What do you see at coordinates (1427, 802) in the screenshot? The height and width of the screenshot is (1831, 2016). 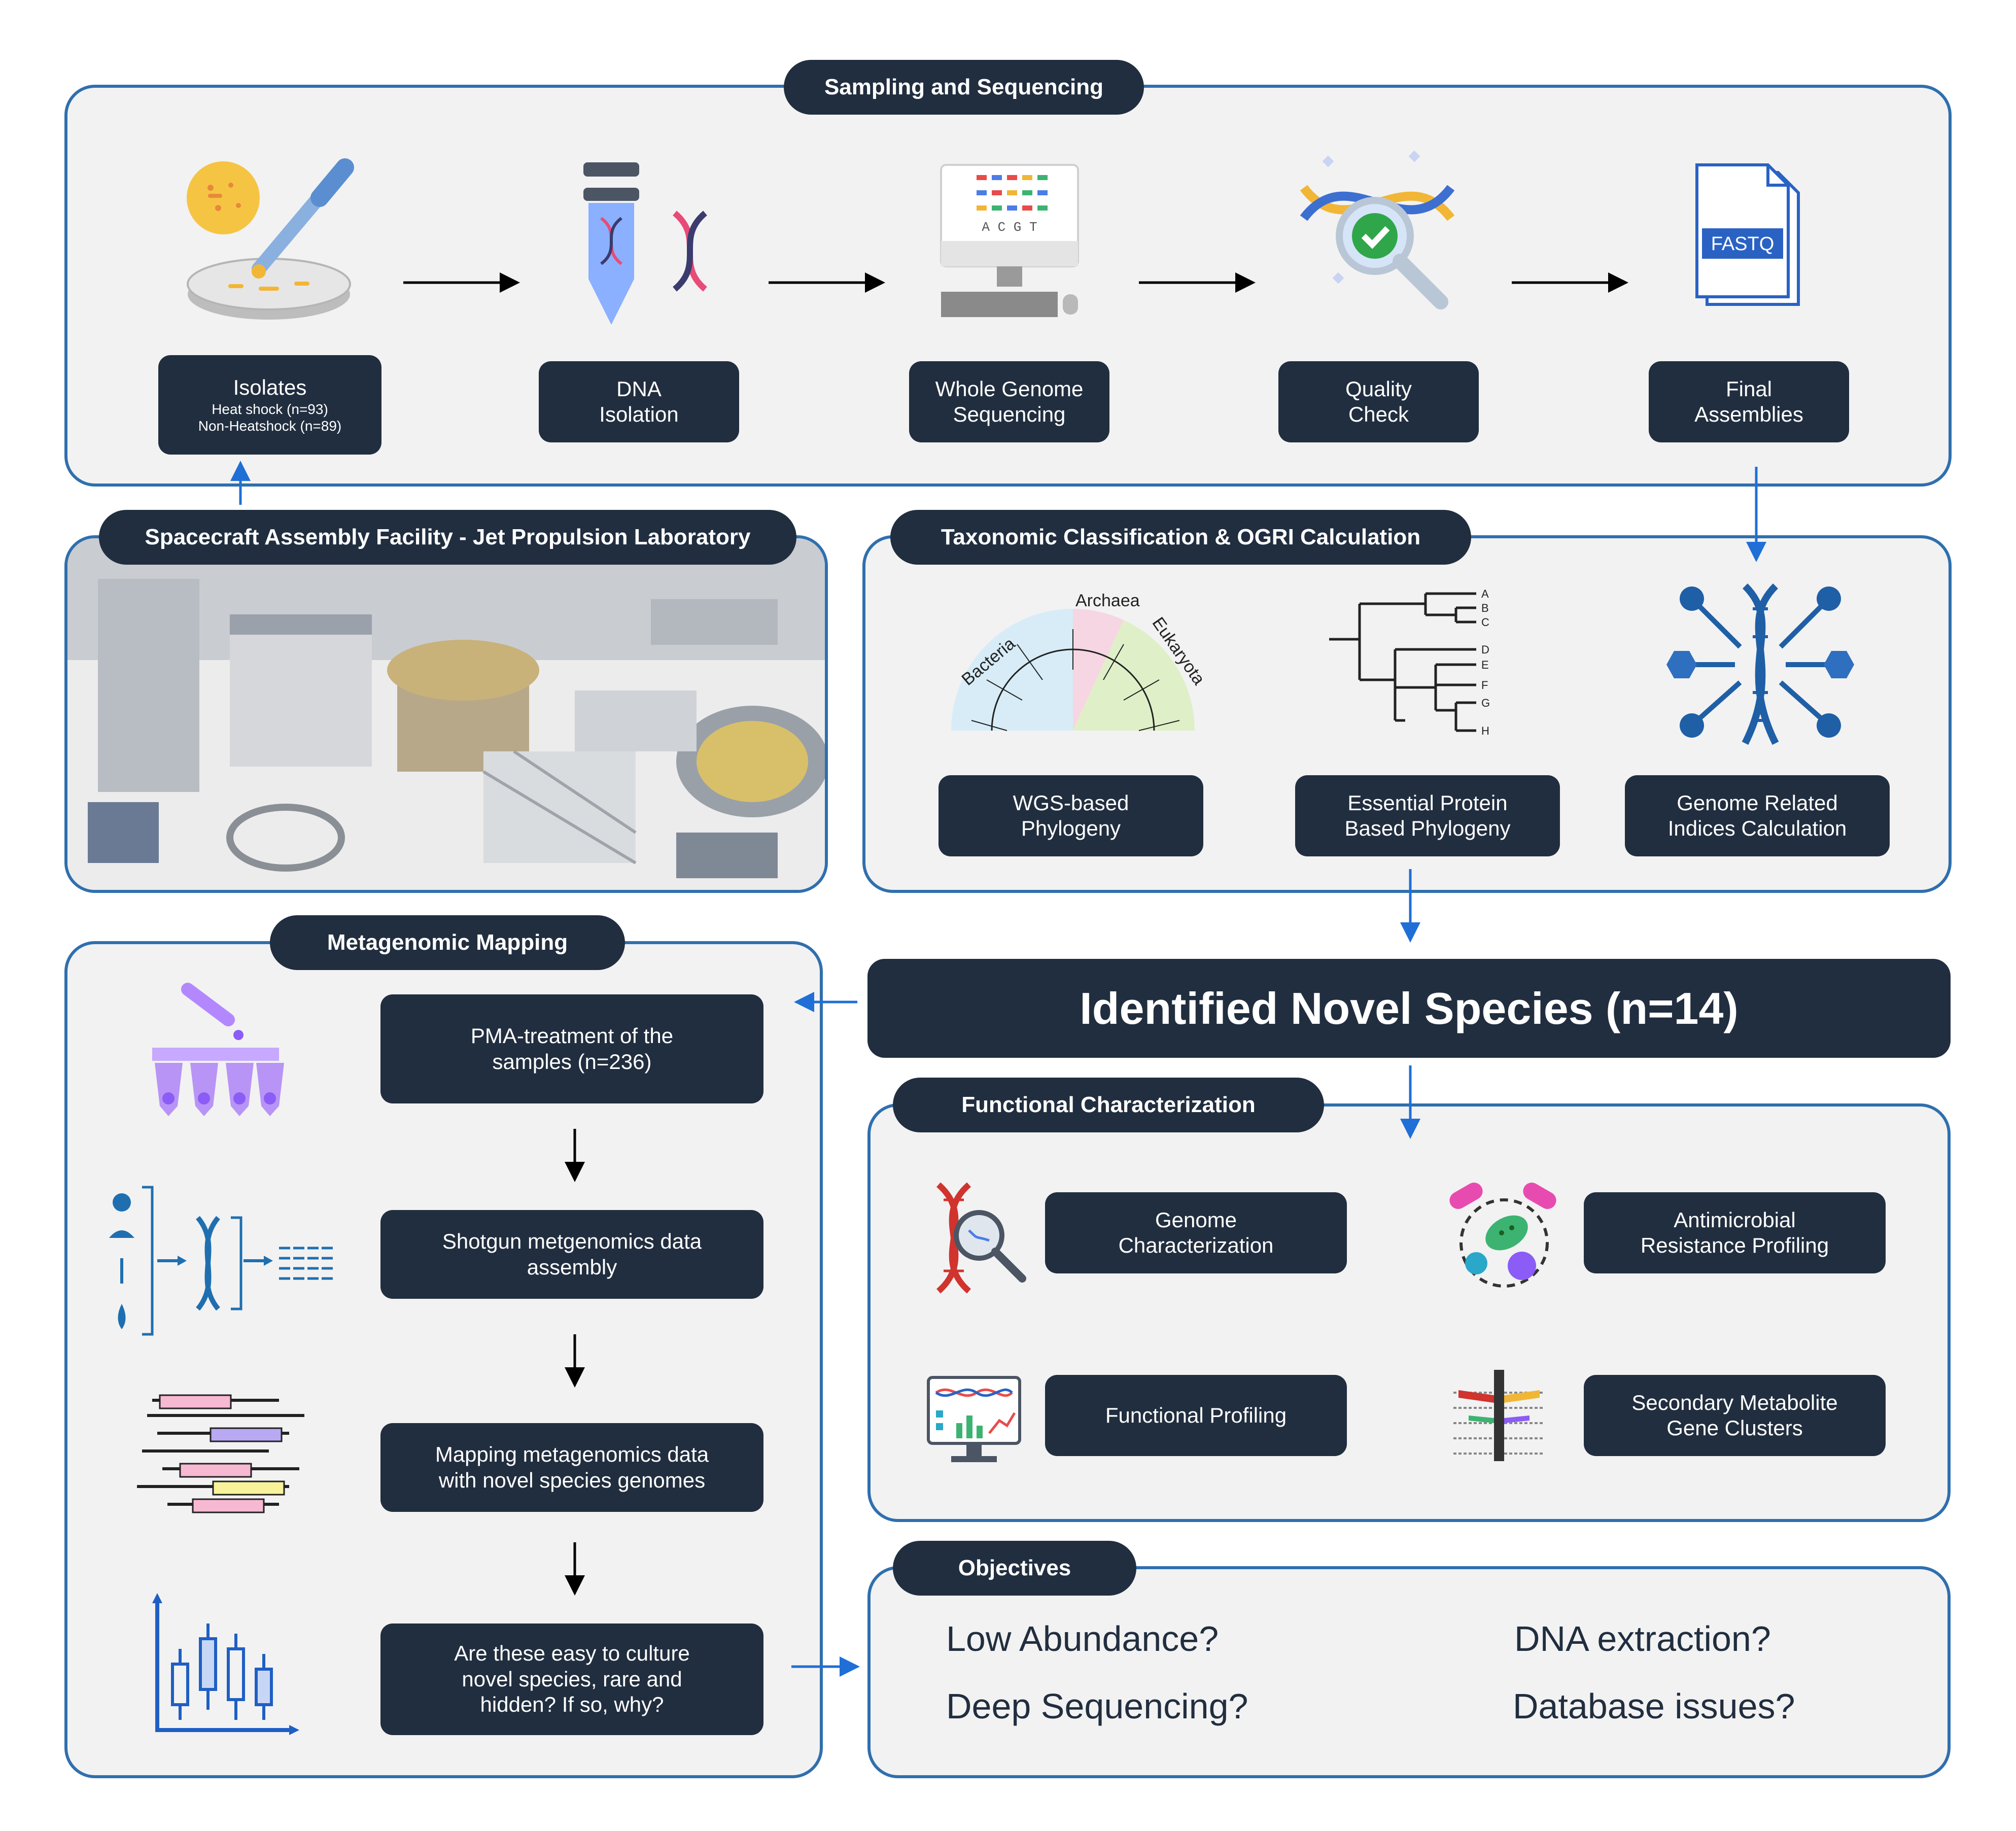 I see `protein-phylogeny-line1: Essential Protein` at bounding box center [1427, 802].